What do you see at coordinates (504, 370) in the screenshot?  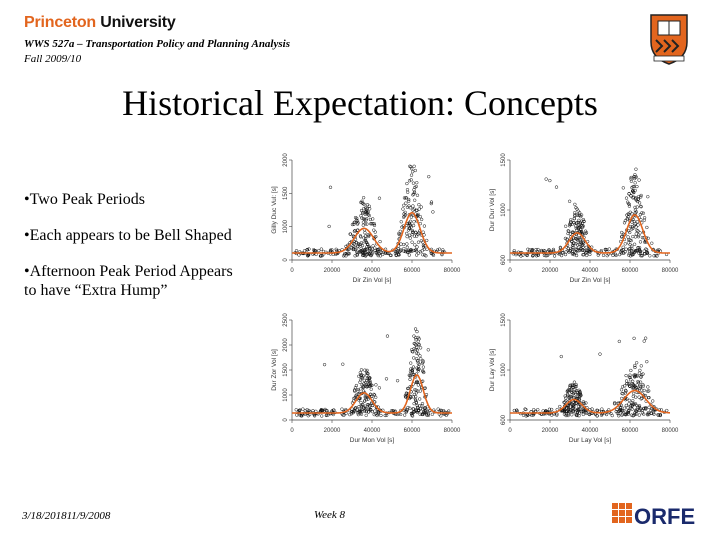 I see `y-tick-label: 1000` at bounding box center [504, 370].